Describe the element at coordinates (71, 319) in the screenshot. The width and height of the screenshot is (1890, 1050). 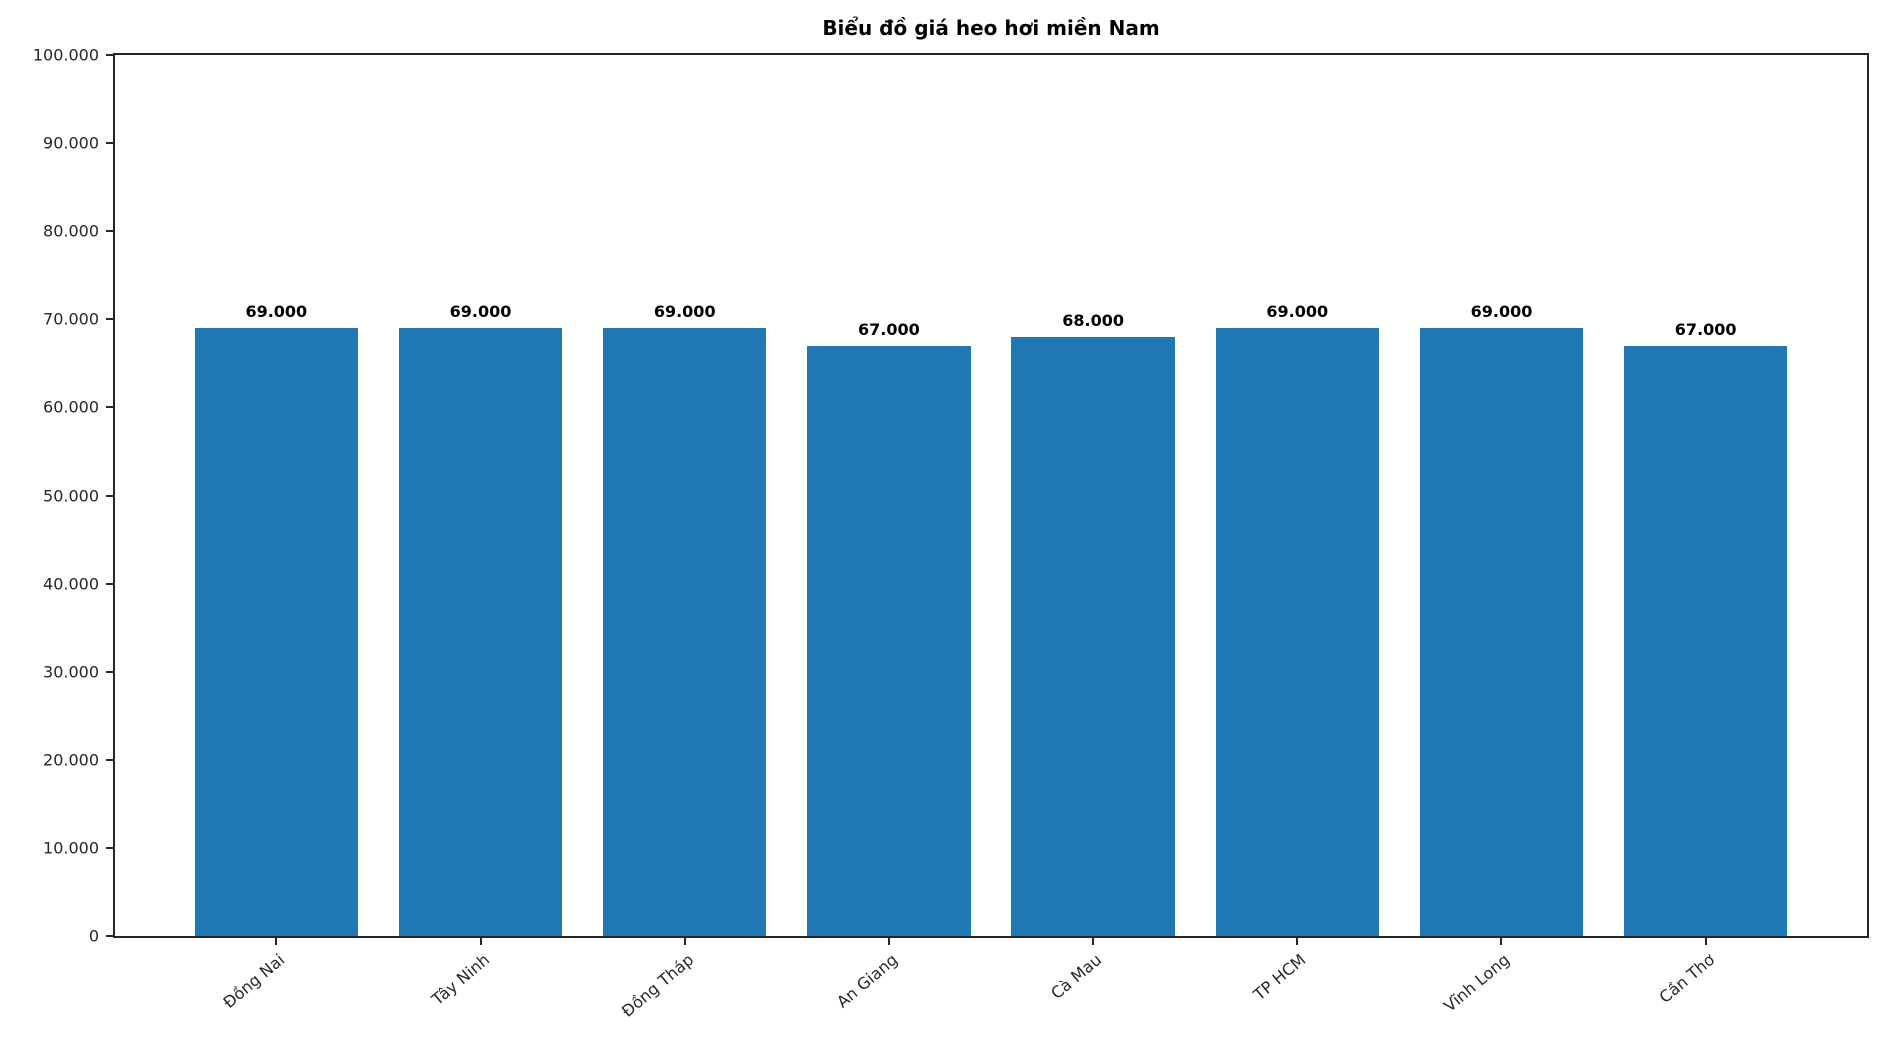
I see `y-tick-label: 70.000` at that location.